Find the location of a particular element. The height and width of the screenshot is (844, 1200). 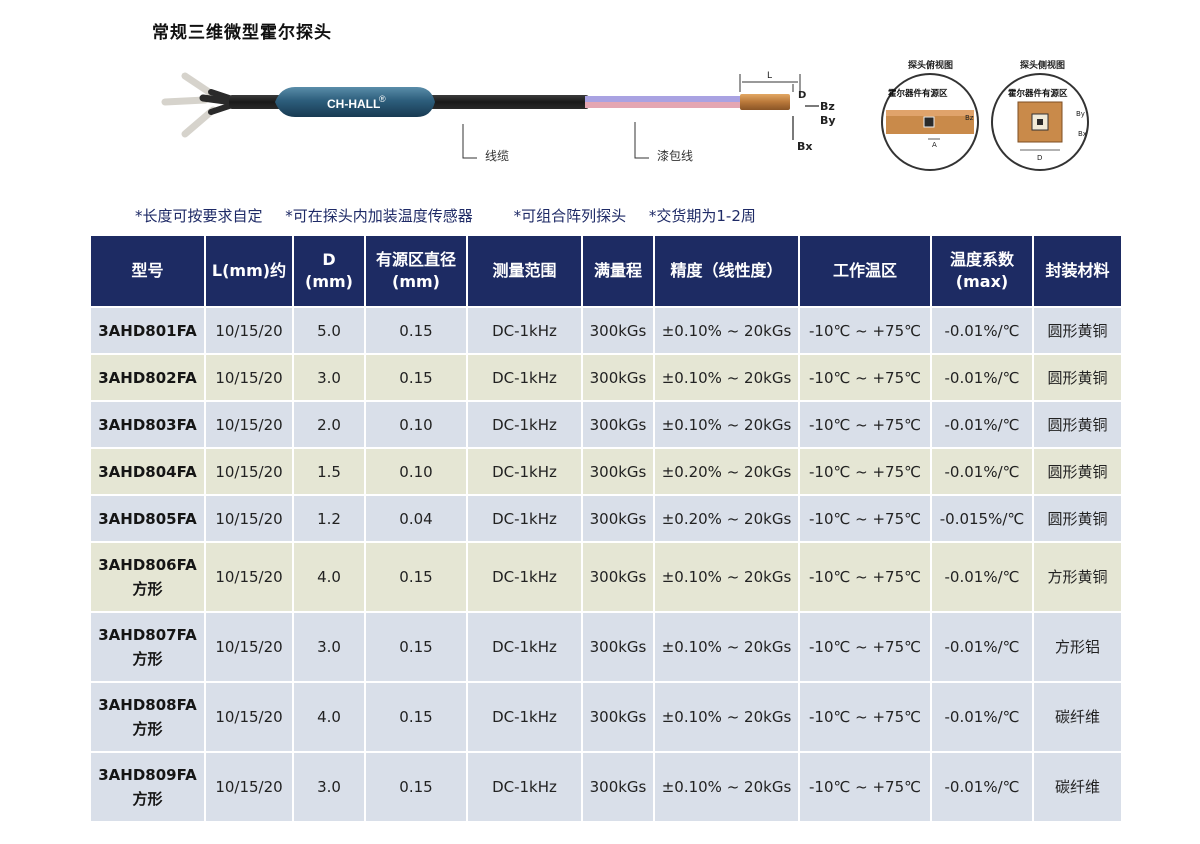

model-cell: 3AHD801FA is located at coordinates (148, 330).